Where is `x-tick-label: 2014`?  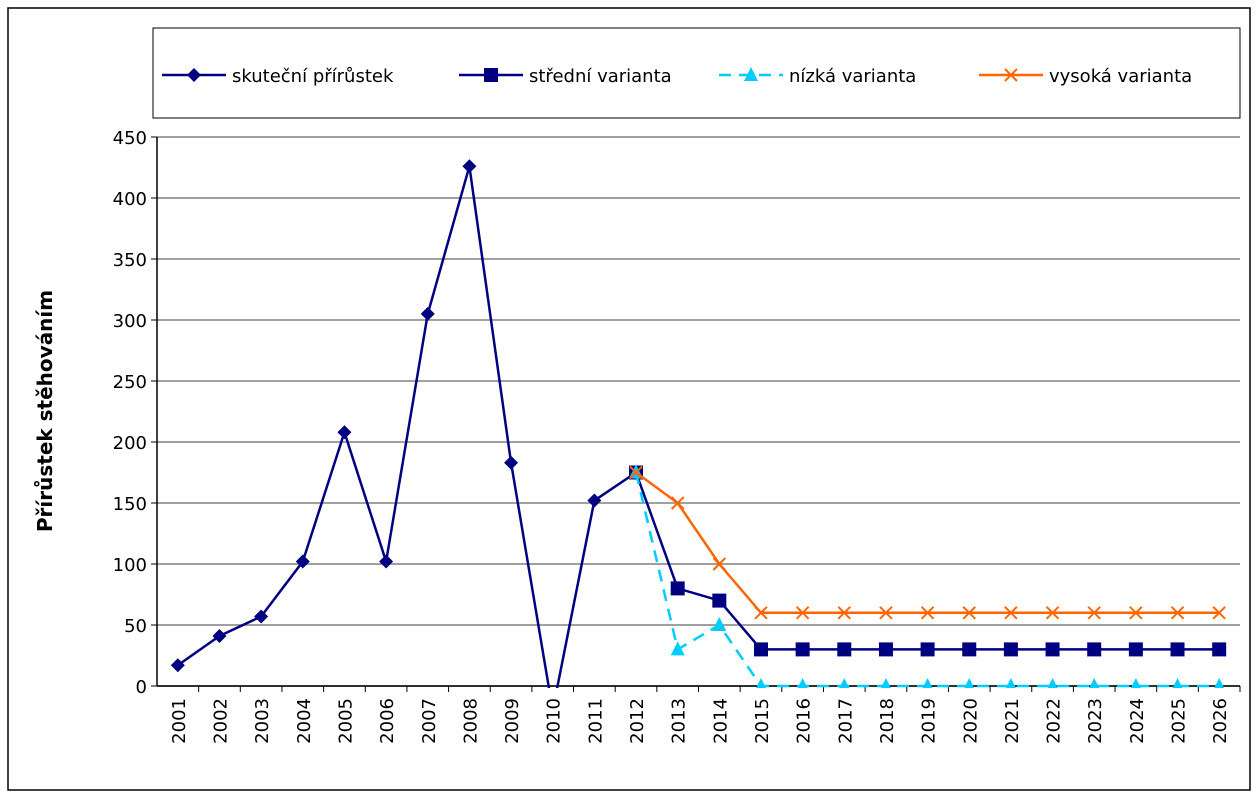 x-tick-label: 2014 is located at coordinates (720, 721).